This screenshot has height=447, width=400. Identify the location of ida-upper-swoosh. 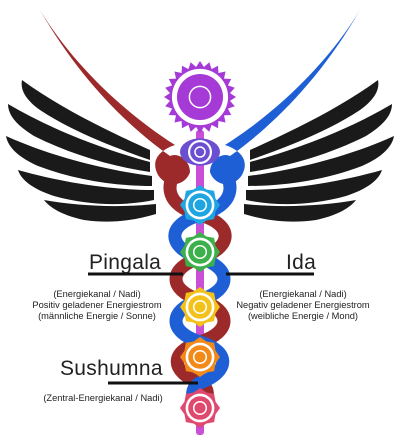
(285, 97).